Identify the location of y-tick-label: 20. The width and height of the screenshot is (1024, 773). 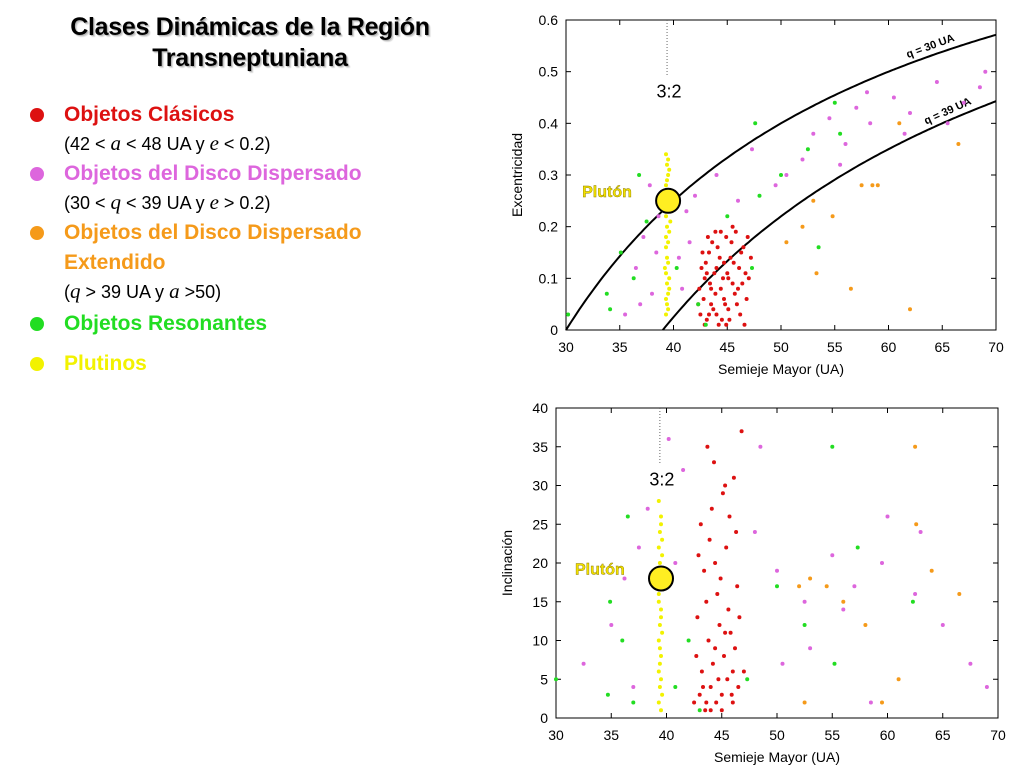
(540, 563).